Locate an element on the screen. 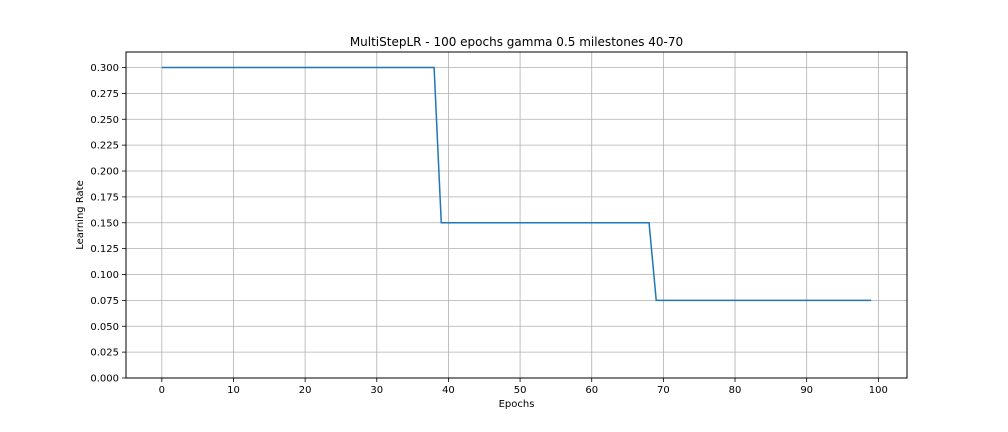  y-tick-label: 0.075 is located at coordinates (104, 301).